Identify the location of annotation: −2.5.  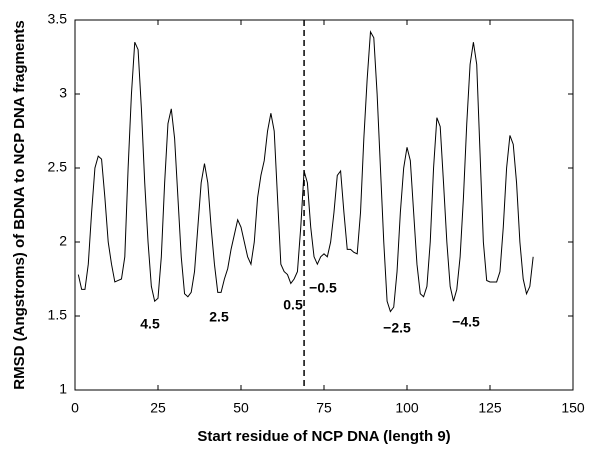
(397, 328).